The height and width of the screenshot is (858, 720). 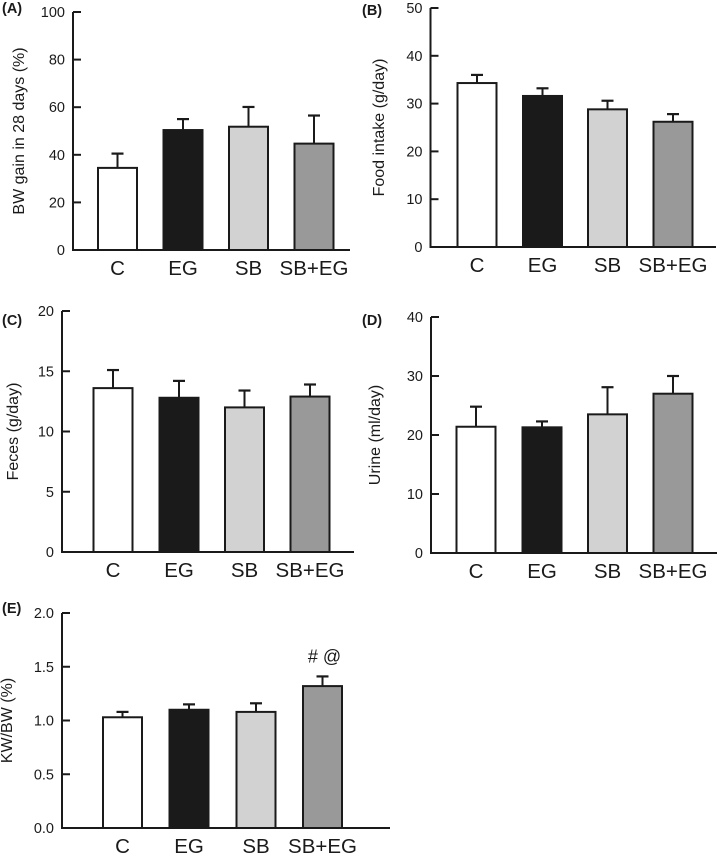 What do you see at coordinates (19, 130) in the screenshot?
I see `y-axis-title: BW gain in 28 days (%)` at bounding box center [19, 130].